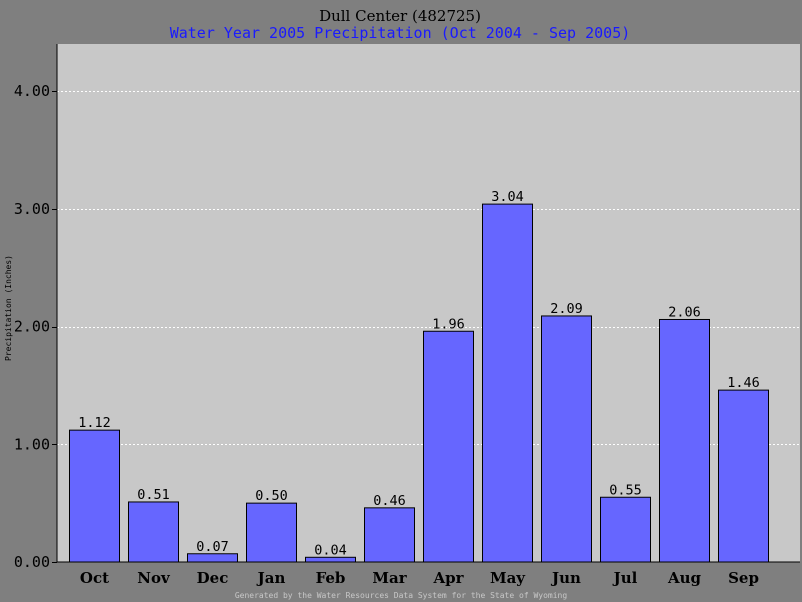  I want to click on value-label-jul: 0.55, so click(625, 490).